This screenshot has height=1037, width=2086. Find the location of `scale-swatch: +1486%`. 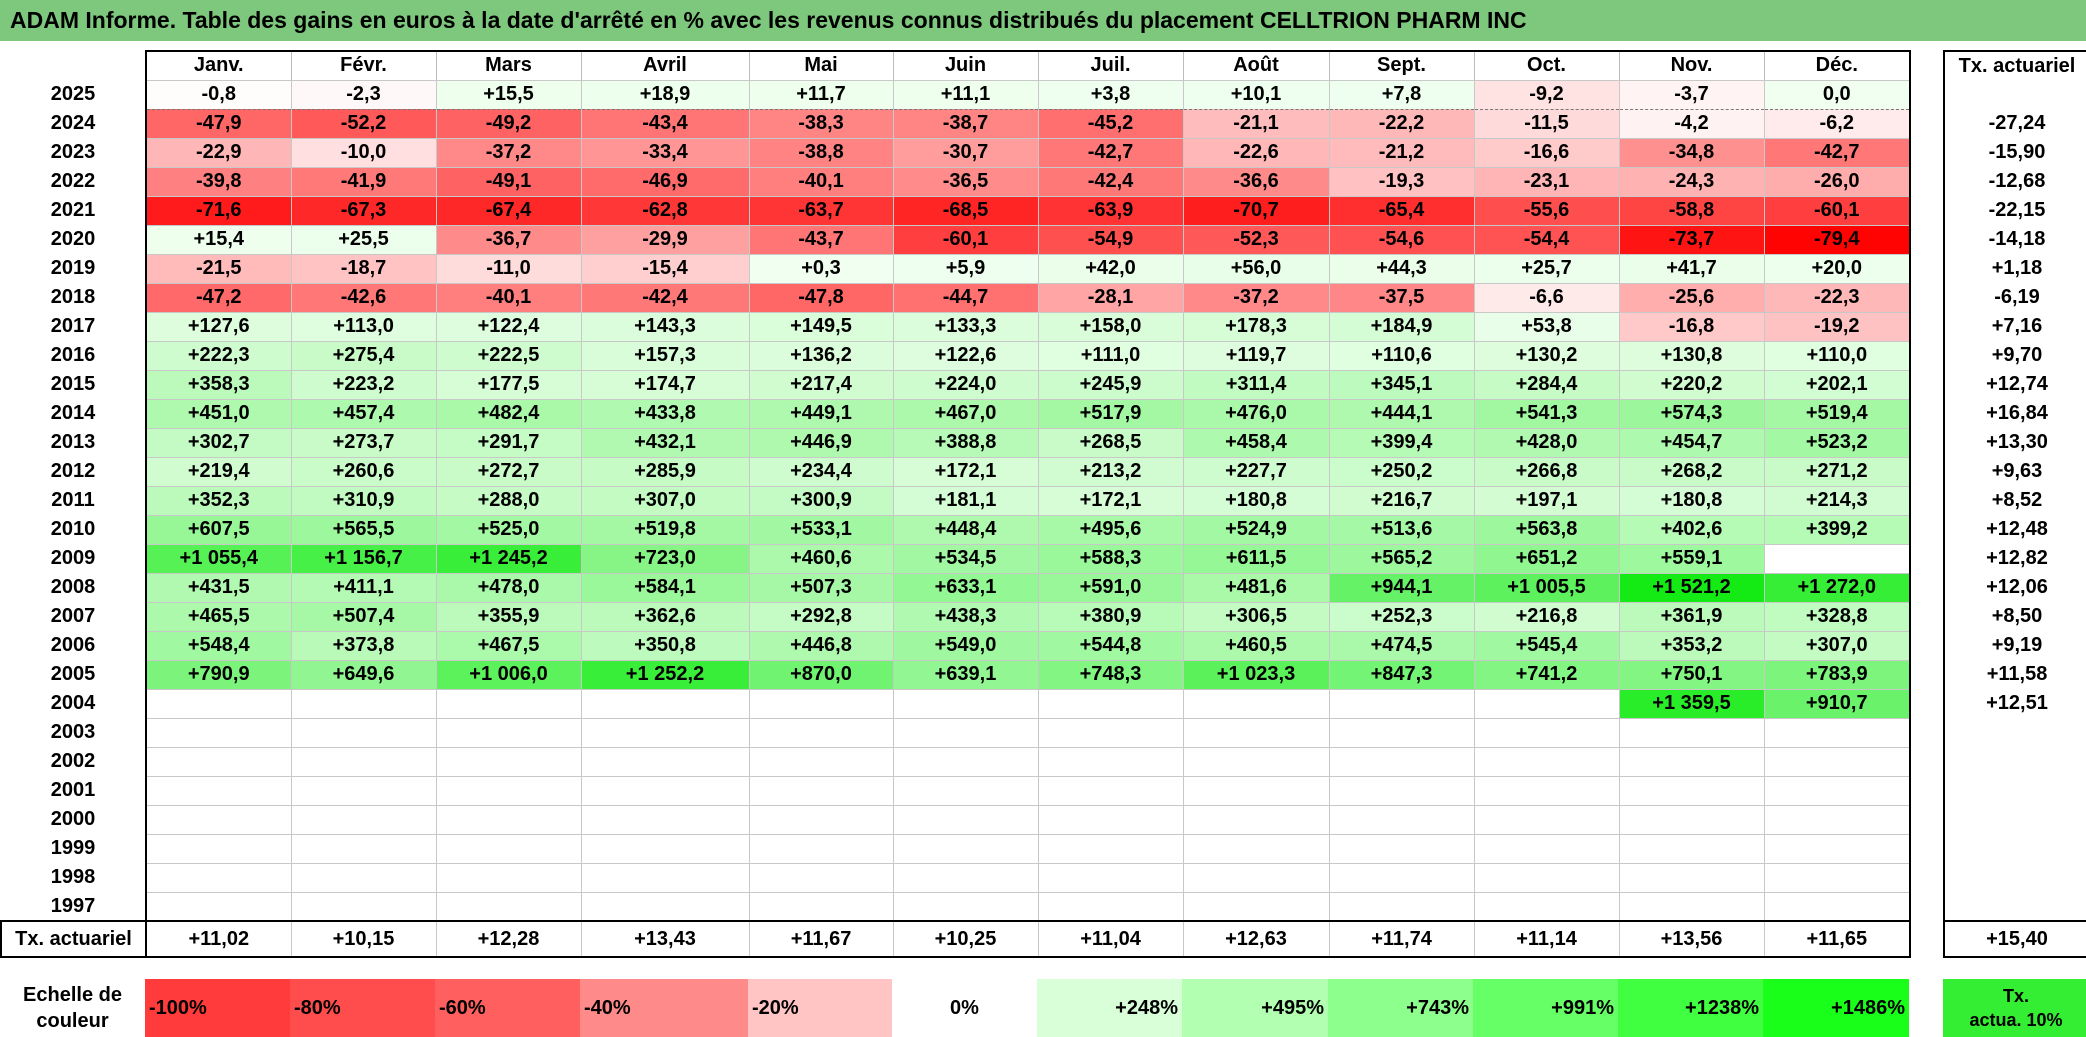

scale-swatch: +1486% is located at coordinates (1836, 1008).